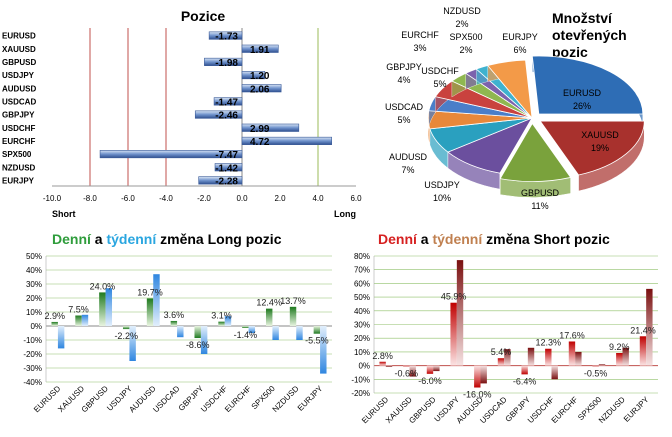 This screenshot has height=437, width=672. Describe the element at coordinates (269, 317) in the screenshot. I see `bar-denn--spx500` at that location.